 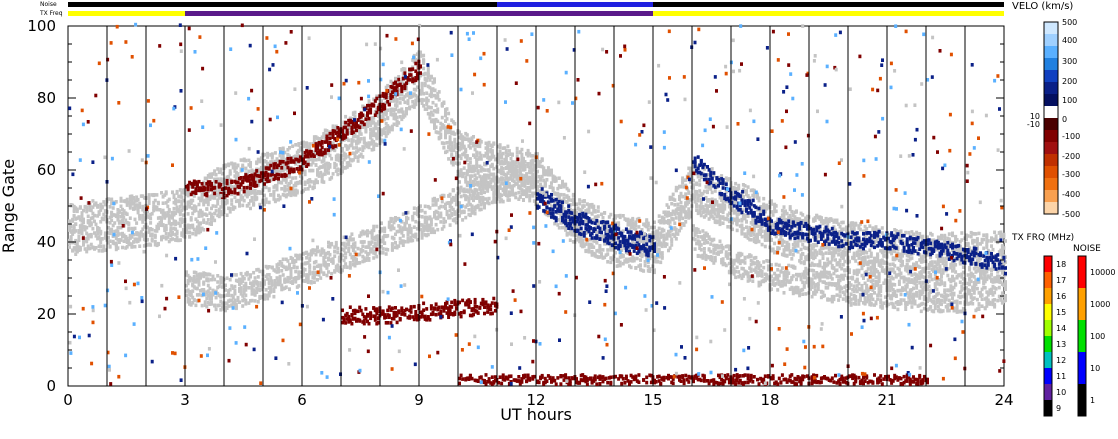 What do you see at coordinates (48, 4) in the screenshot?
I see `noise-bar-label: Noise` at bounding box center [48, 4].